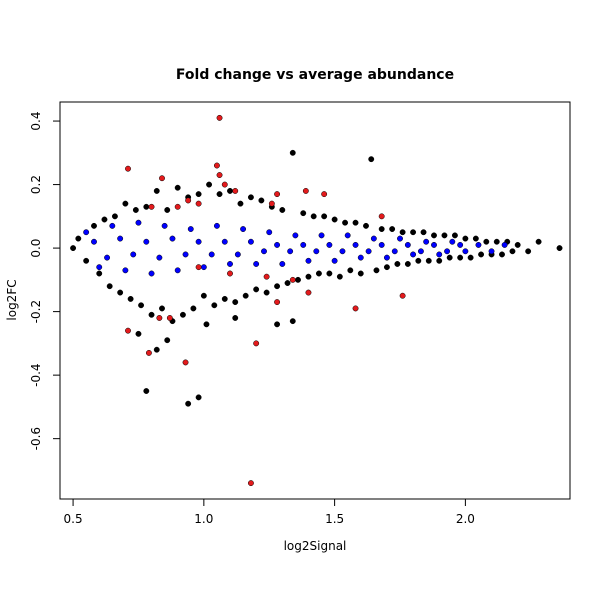 Image resolution: width=600 pixels, height=600 pixels. I want to click on y-tick-label: 0.0, so click(36, 248).